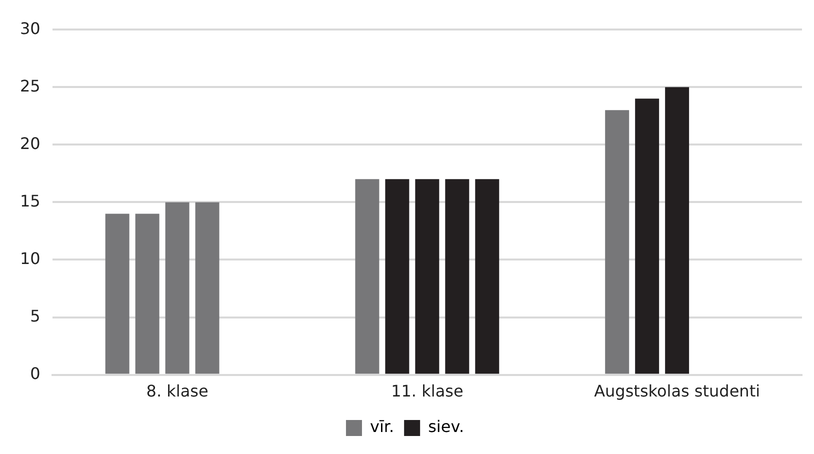 This screenshot has height=454, width=814. I want to click on y-tick-label: 10, so click(30, 258).